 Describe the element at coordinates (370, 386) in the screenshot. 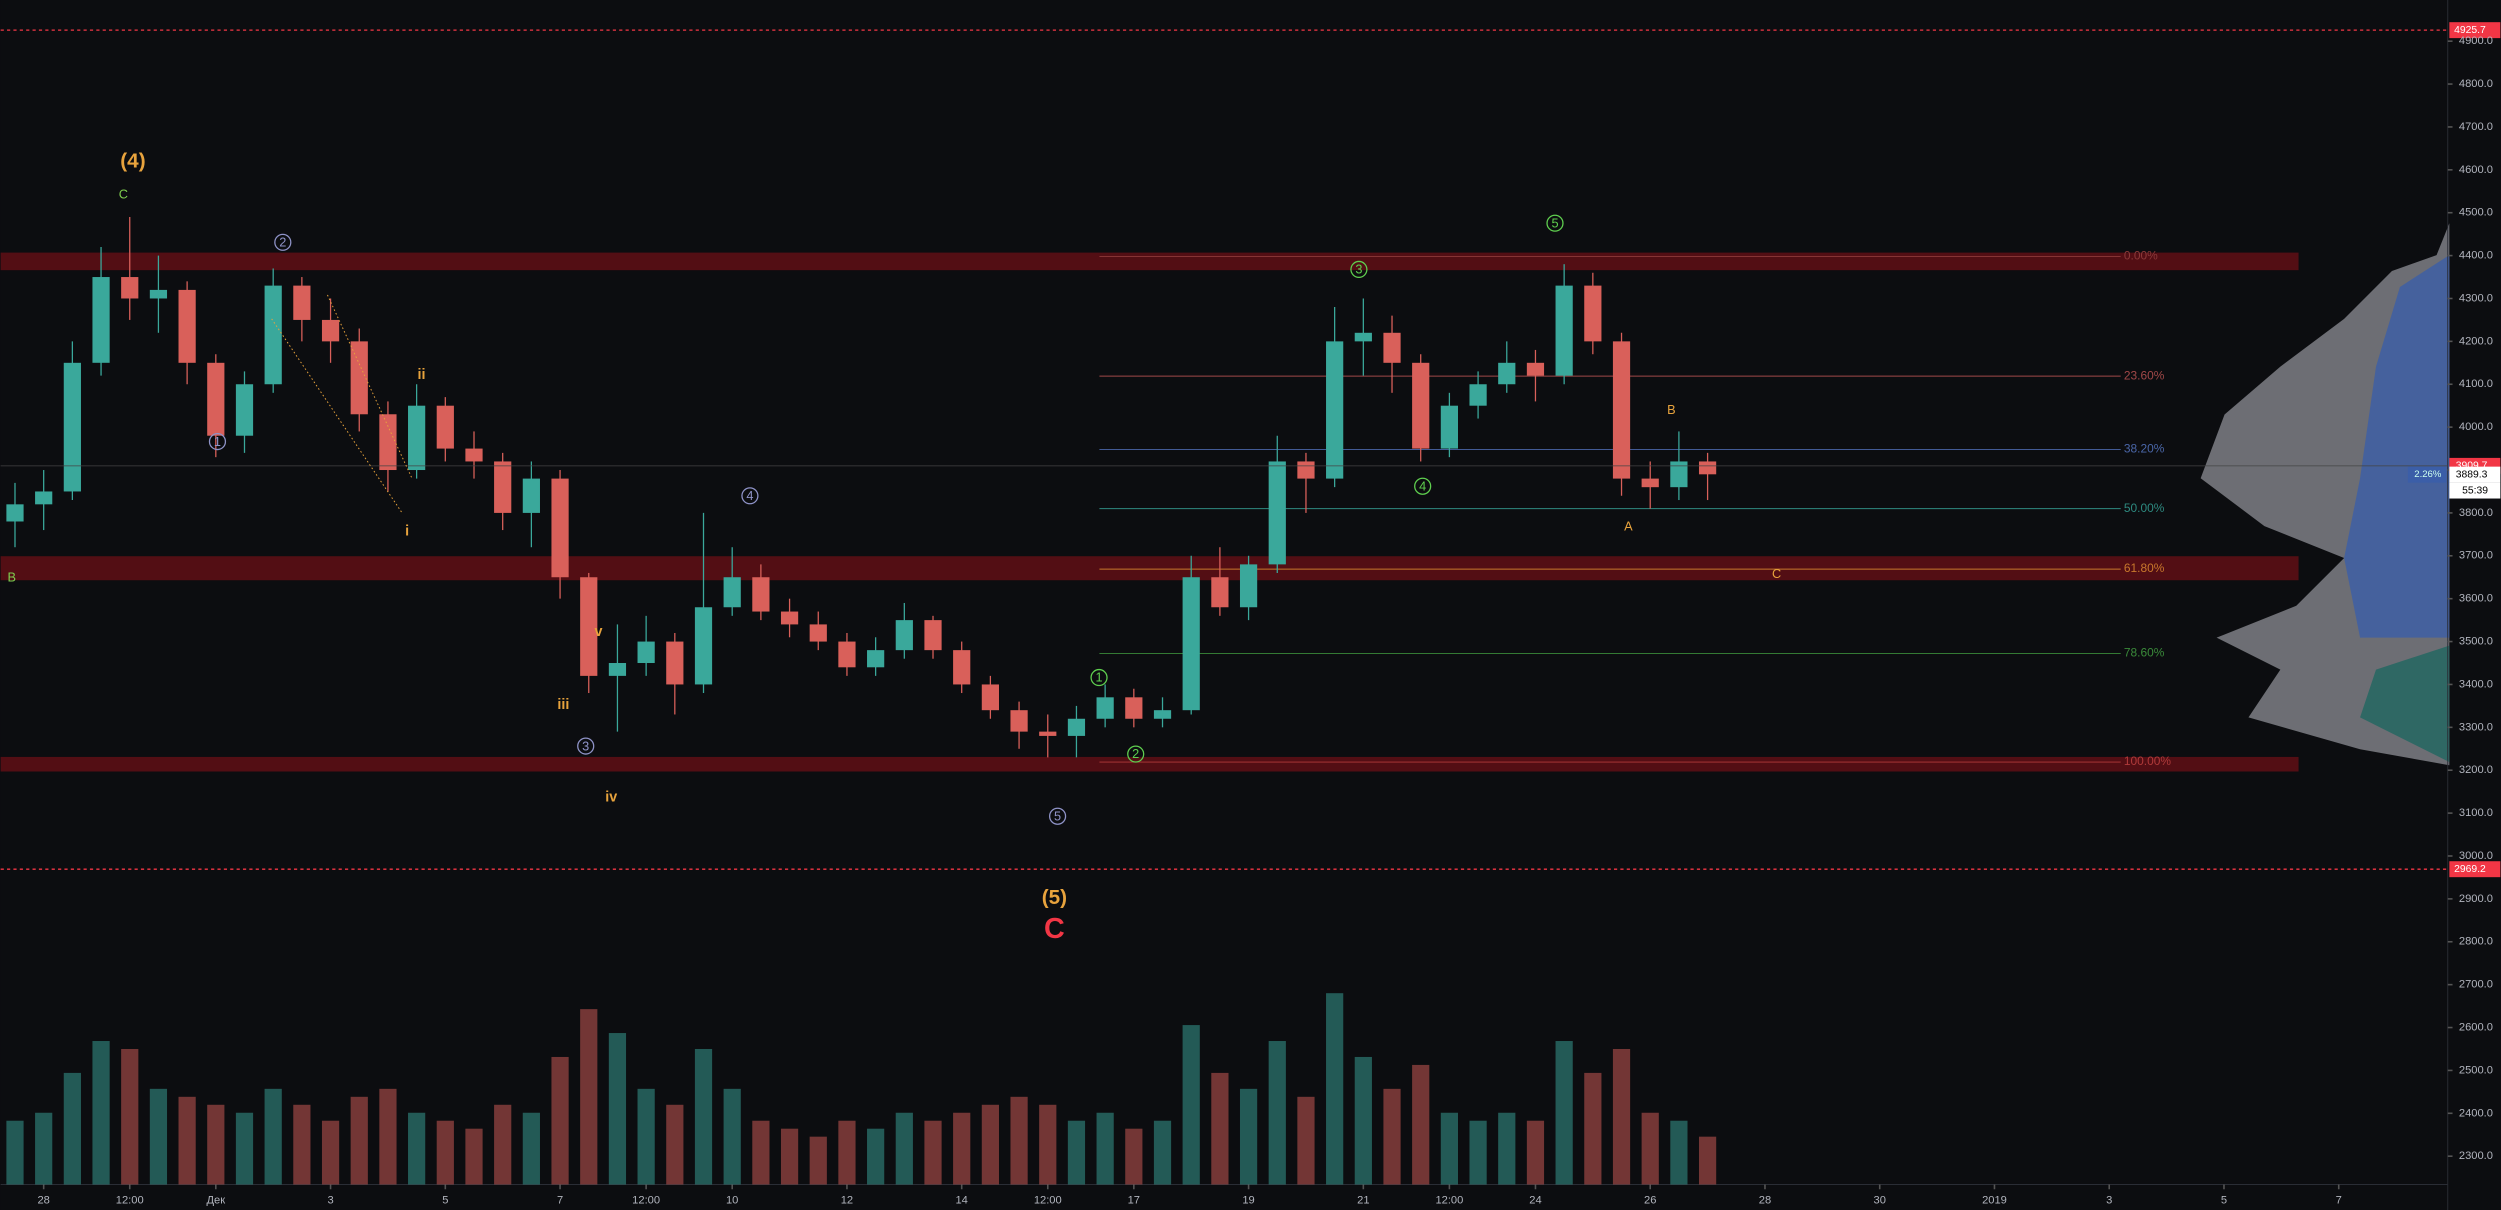

I see `trend-line` at that location.